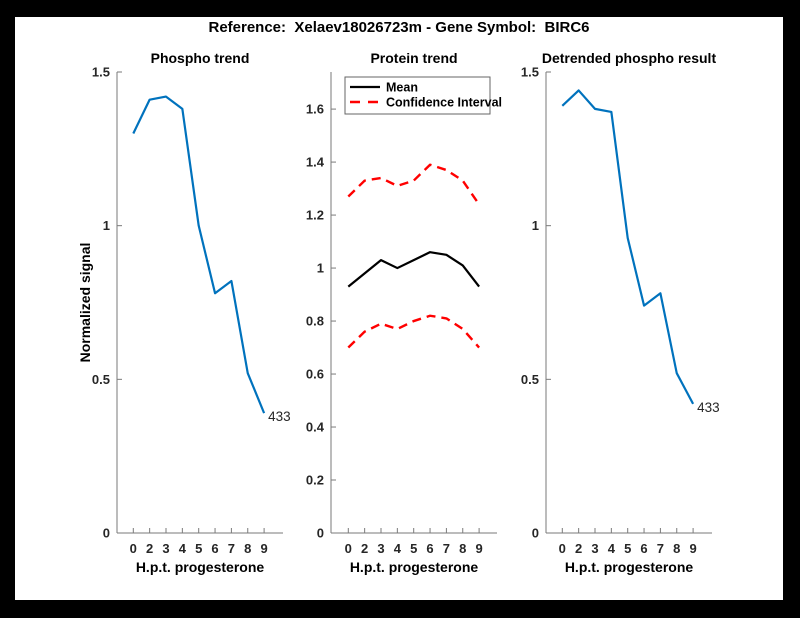 Image resolution: width=800 pixels, height=618 pixels. I want to click on y-tick-label: 0.4, so click(315, 427).